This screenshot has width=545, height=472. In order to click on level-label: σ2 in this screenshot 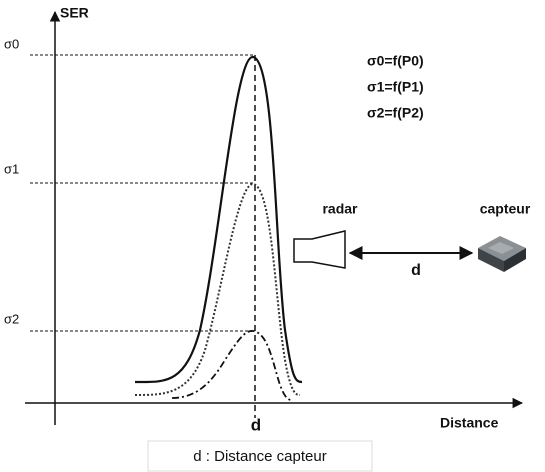, I will do `click(11, 318)`.